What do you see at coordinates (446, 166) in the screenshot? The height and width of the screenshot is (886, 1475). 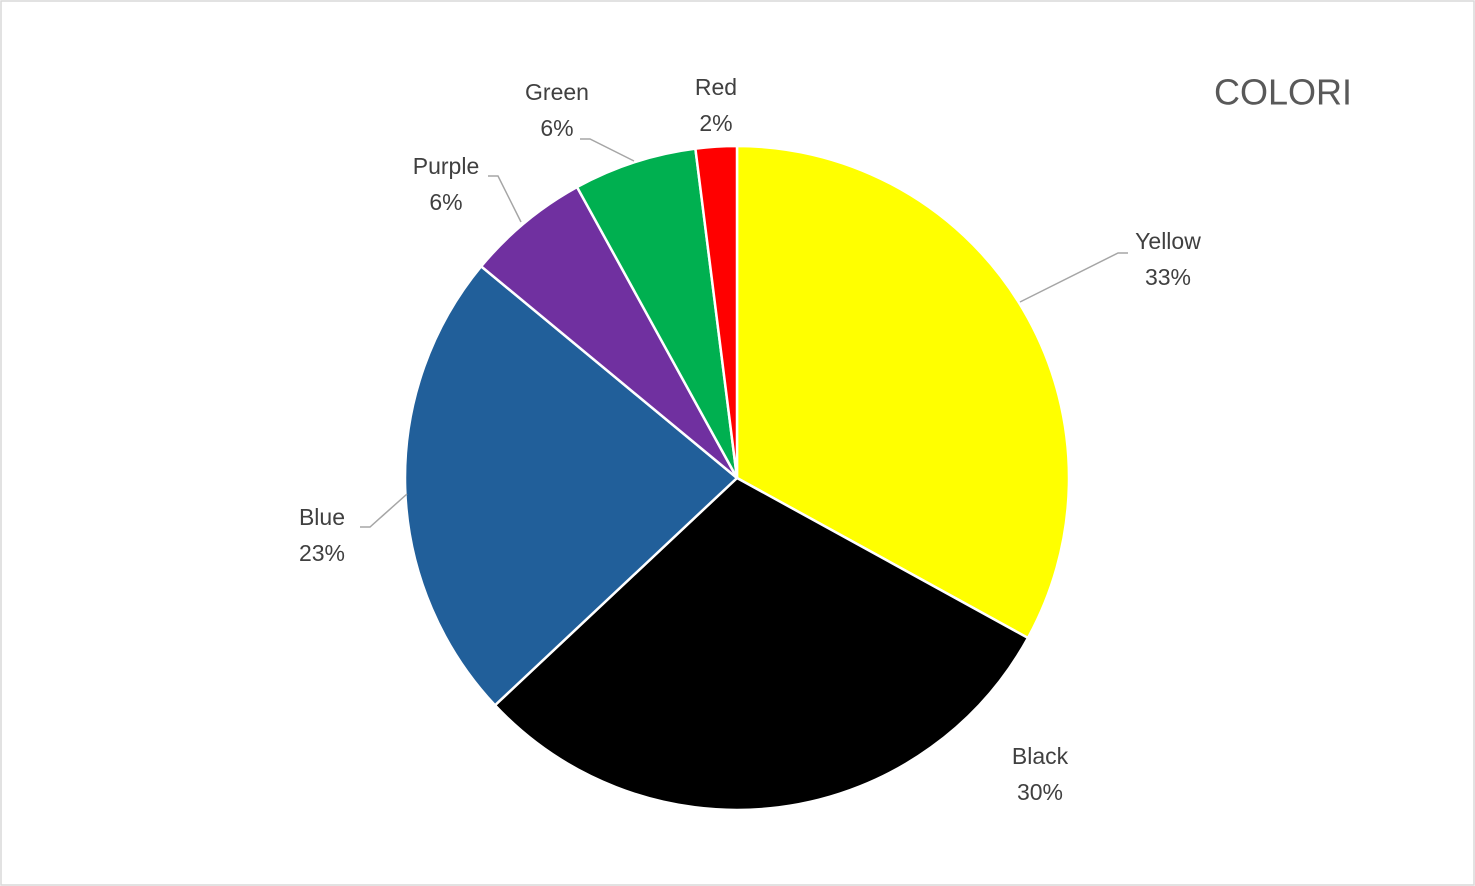 I see `category-label: Purple` at bounding box center [446, 166].